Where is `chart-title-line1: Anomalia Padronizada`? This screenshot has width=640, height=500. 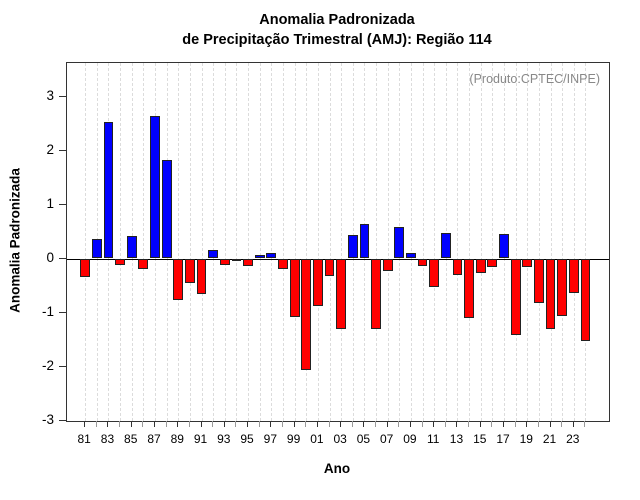
chart-title-line1: Anomalia Padronizada is located at coordinates (337, 20).